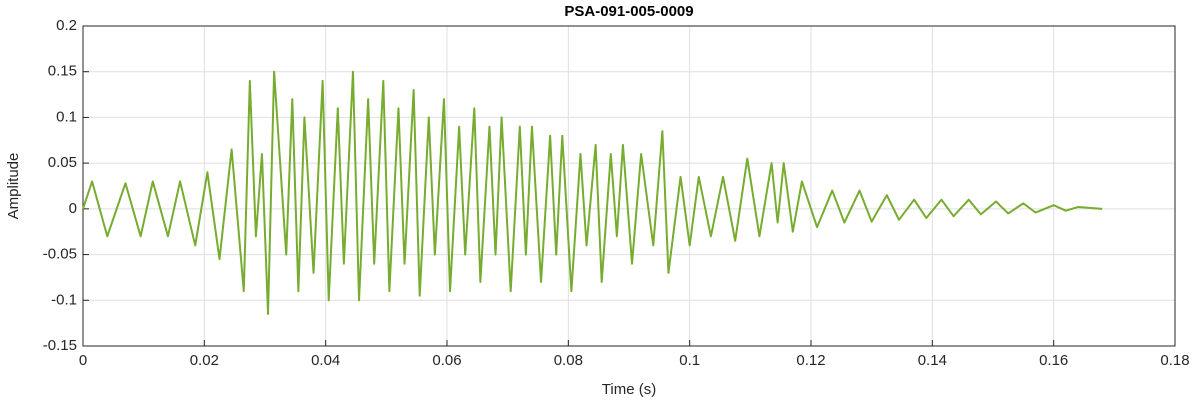 Image resolution: width=1193 pixels, height=404 pixels. I want to click on x-tick-label: 0.14, so click(932, 360).